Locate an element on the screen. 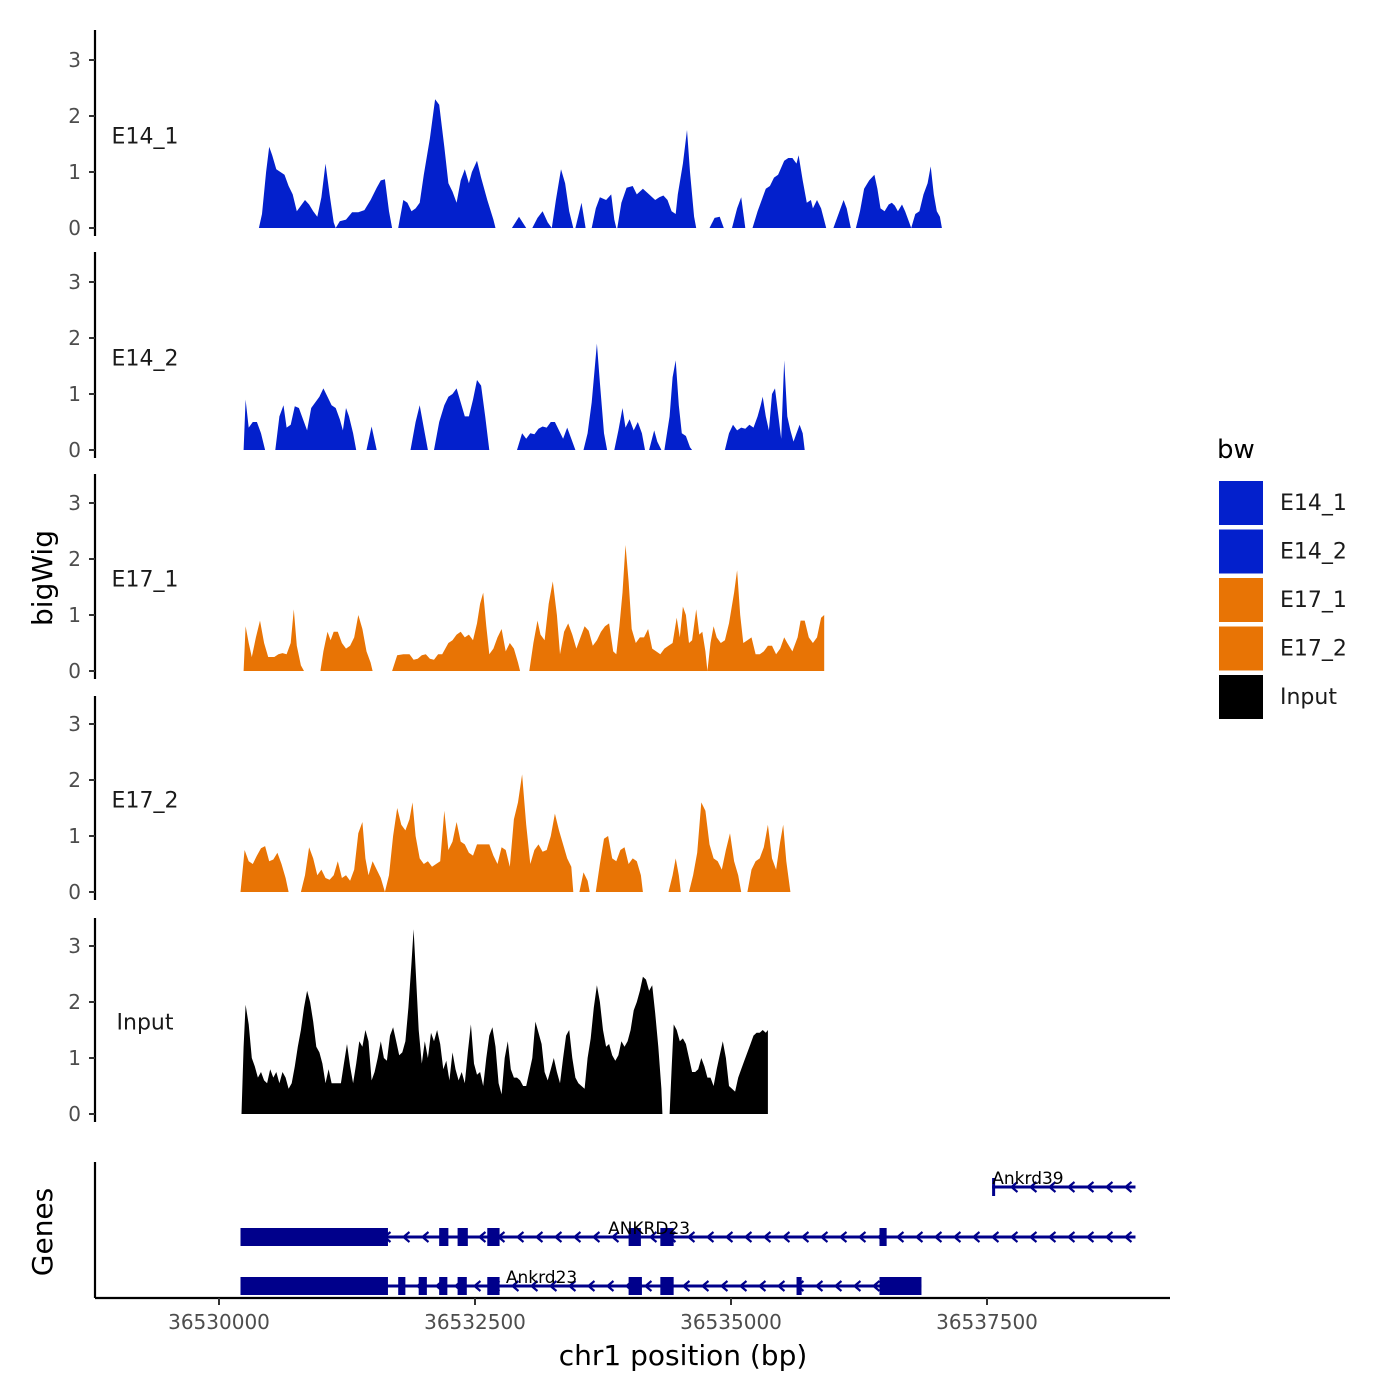 Image resolution: width=1400 pixels, height=1400 pixels. legend-item-e14_1: E14_1 is located at coordinates (1282, 503).